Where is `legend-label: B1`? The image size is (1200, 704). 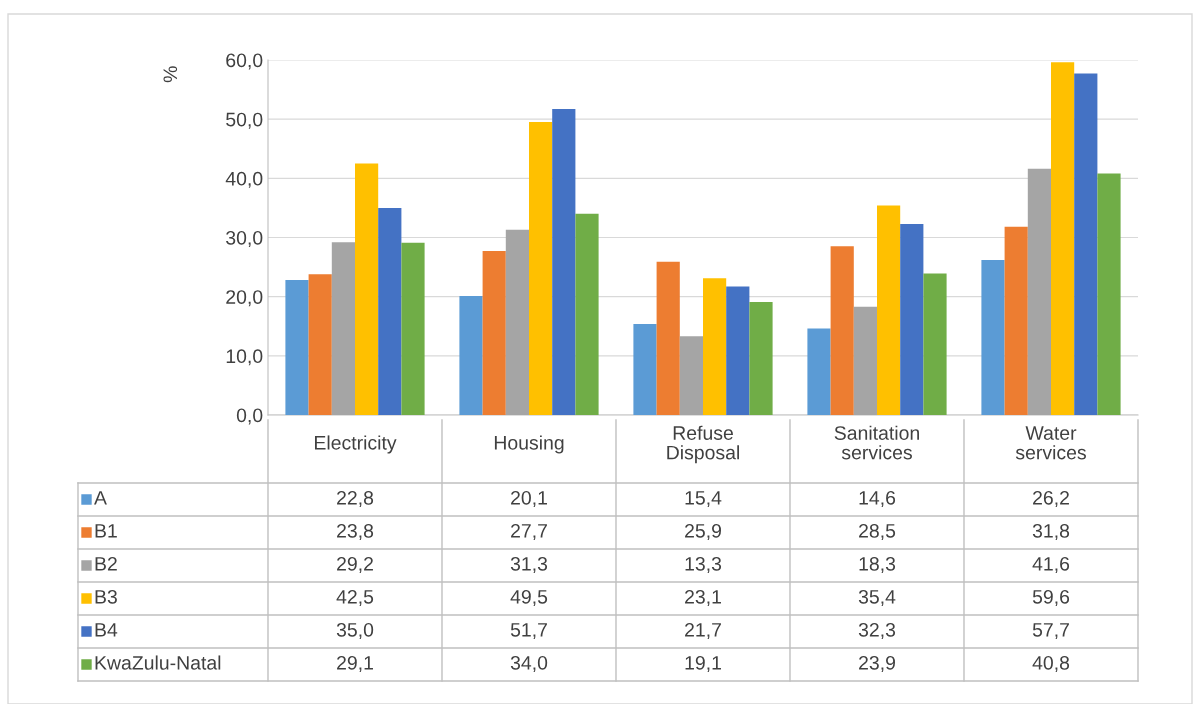 legend-label: B1 is located at coordinates (106, 531).